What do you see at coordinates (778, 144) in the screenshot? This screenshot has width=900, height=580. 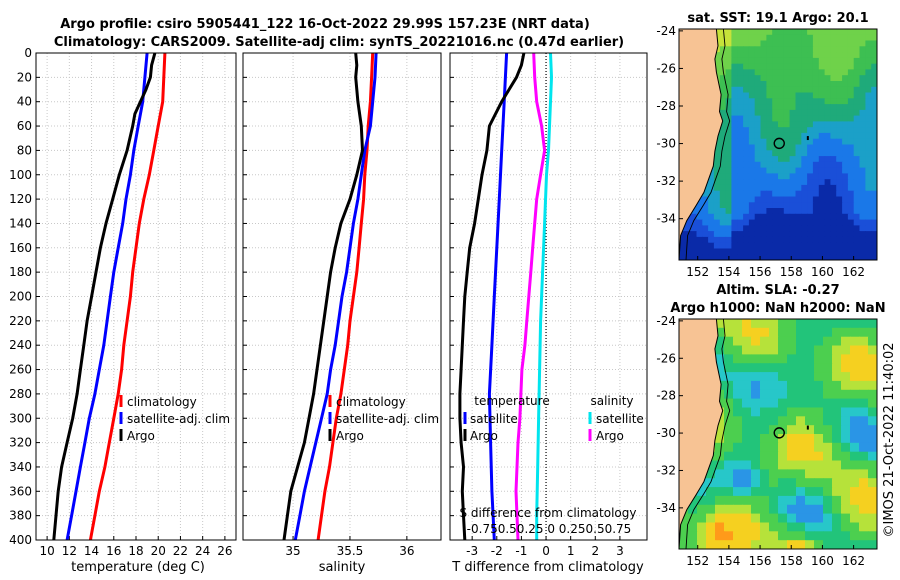 I see `map-frame` at bounding box center [778, 144].